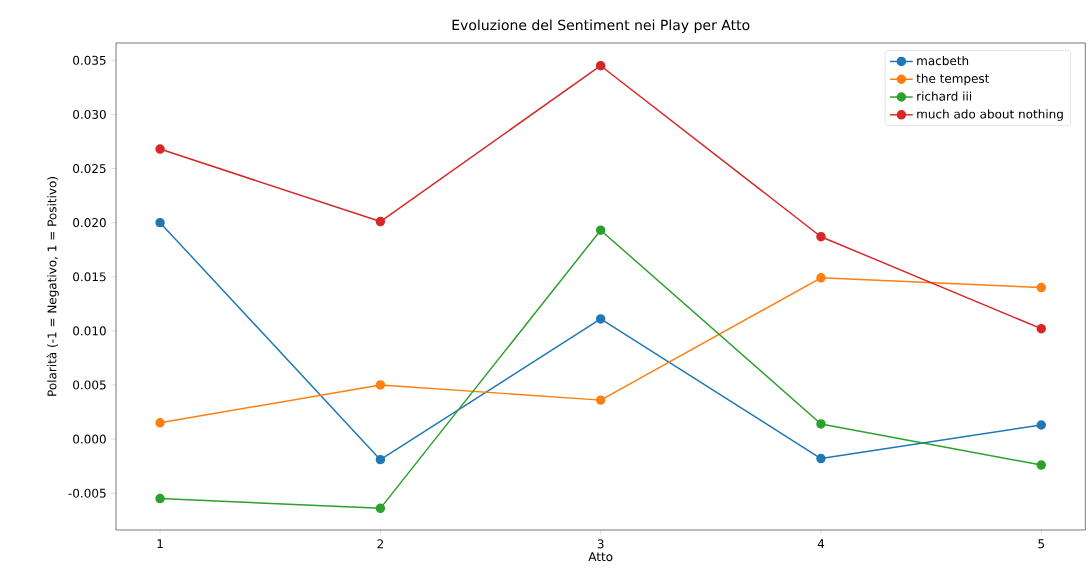 The image size is (1088, 581). Describe the element at coordinates (89, 277) in the screenshot. I see `y-tick-label: 0.015` at that location.